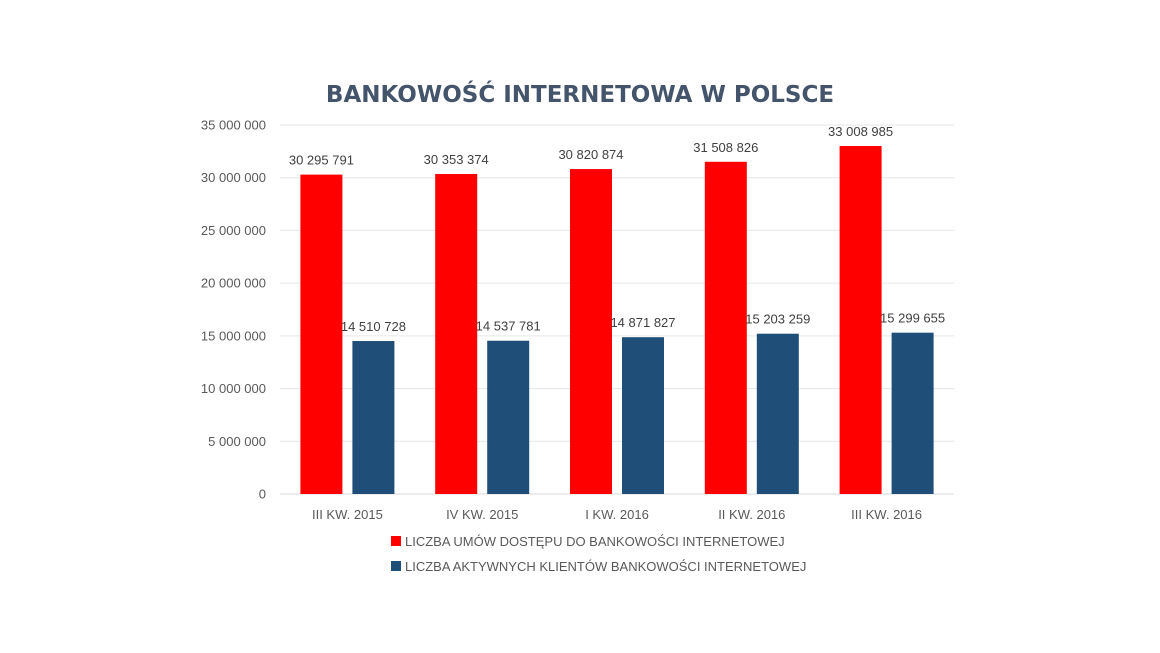 The image size is (1160, 653). I want to click on y-tick-label: 30 000 000, so click(233, 177).